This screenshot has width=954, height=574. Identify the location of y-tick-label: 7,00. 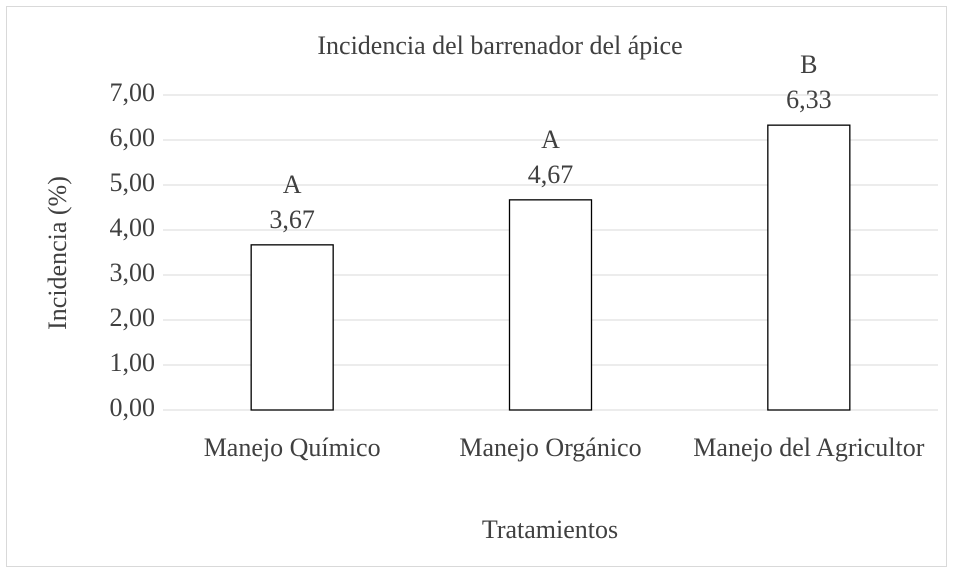
(133, 92).